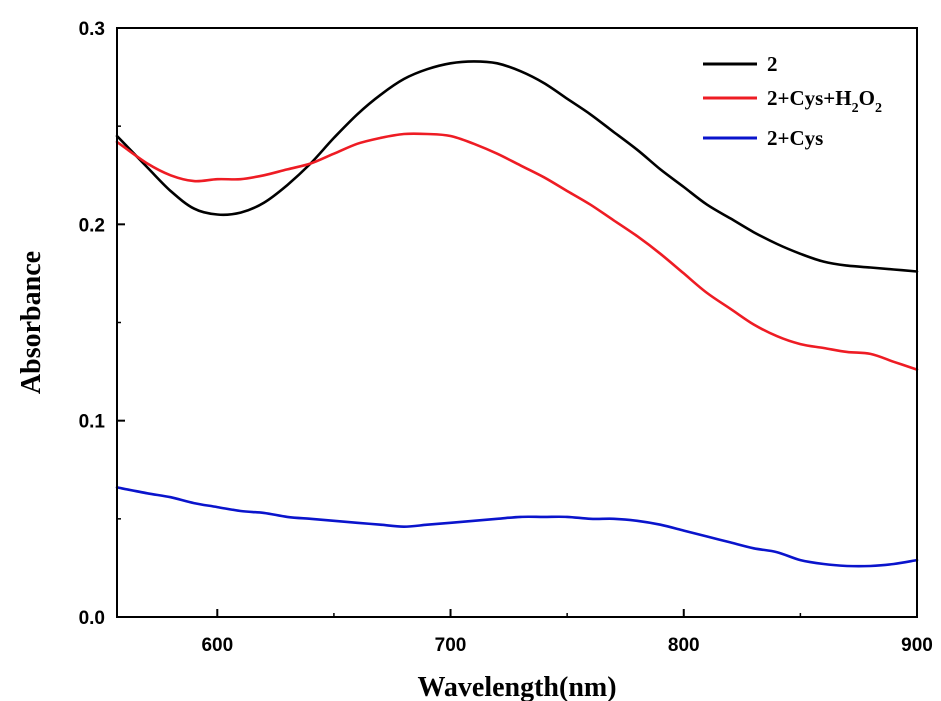  I want to click on legend-label: 2+Cys, so click(795, 138).